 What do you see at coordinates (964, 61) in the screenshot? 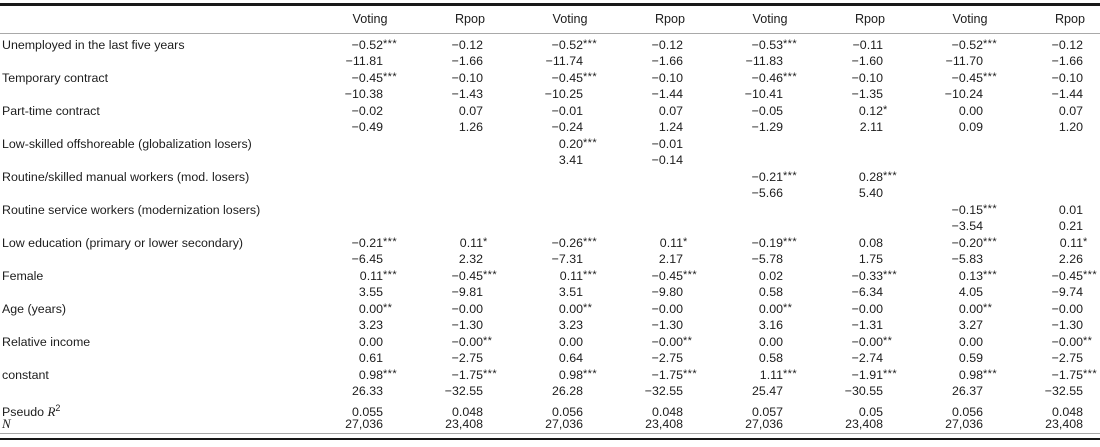
I see `t-stat-value-number: −11.70` at bounding box center [964, 61].